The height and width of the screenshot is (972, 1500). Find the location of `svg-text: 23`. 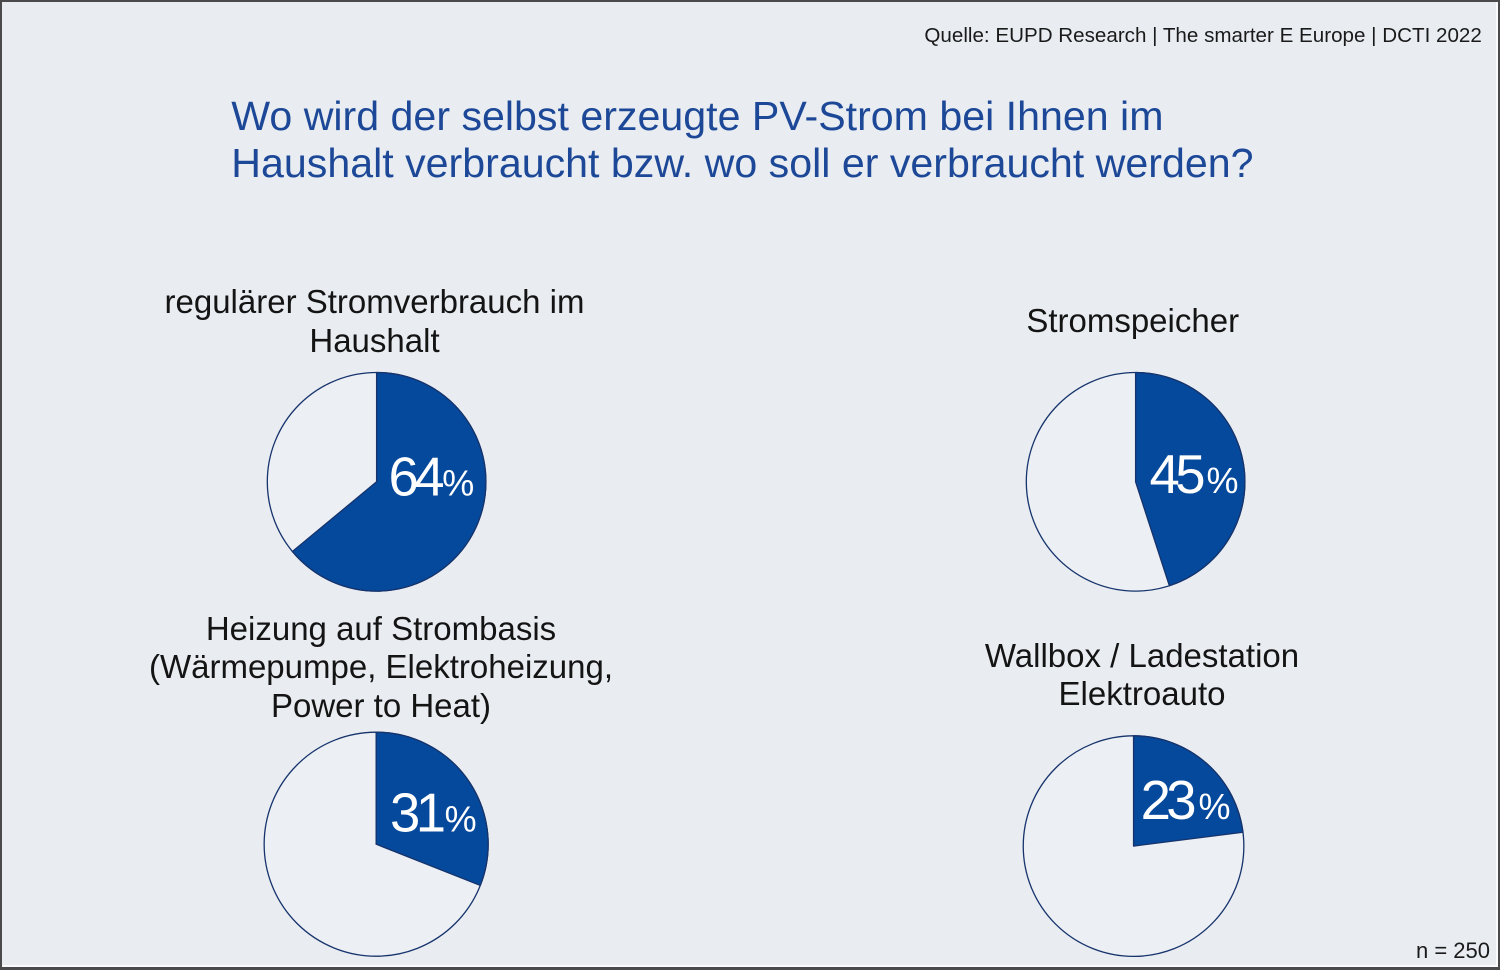

svg-text: 23 is located at coordinates (1169, 800).